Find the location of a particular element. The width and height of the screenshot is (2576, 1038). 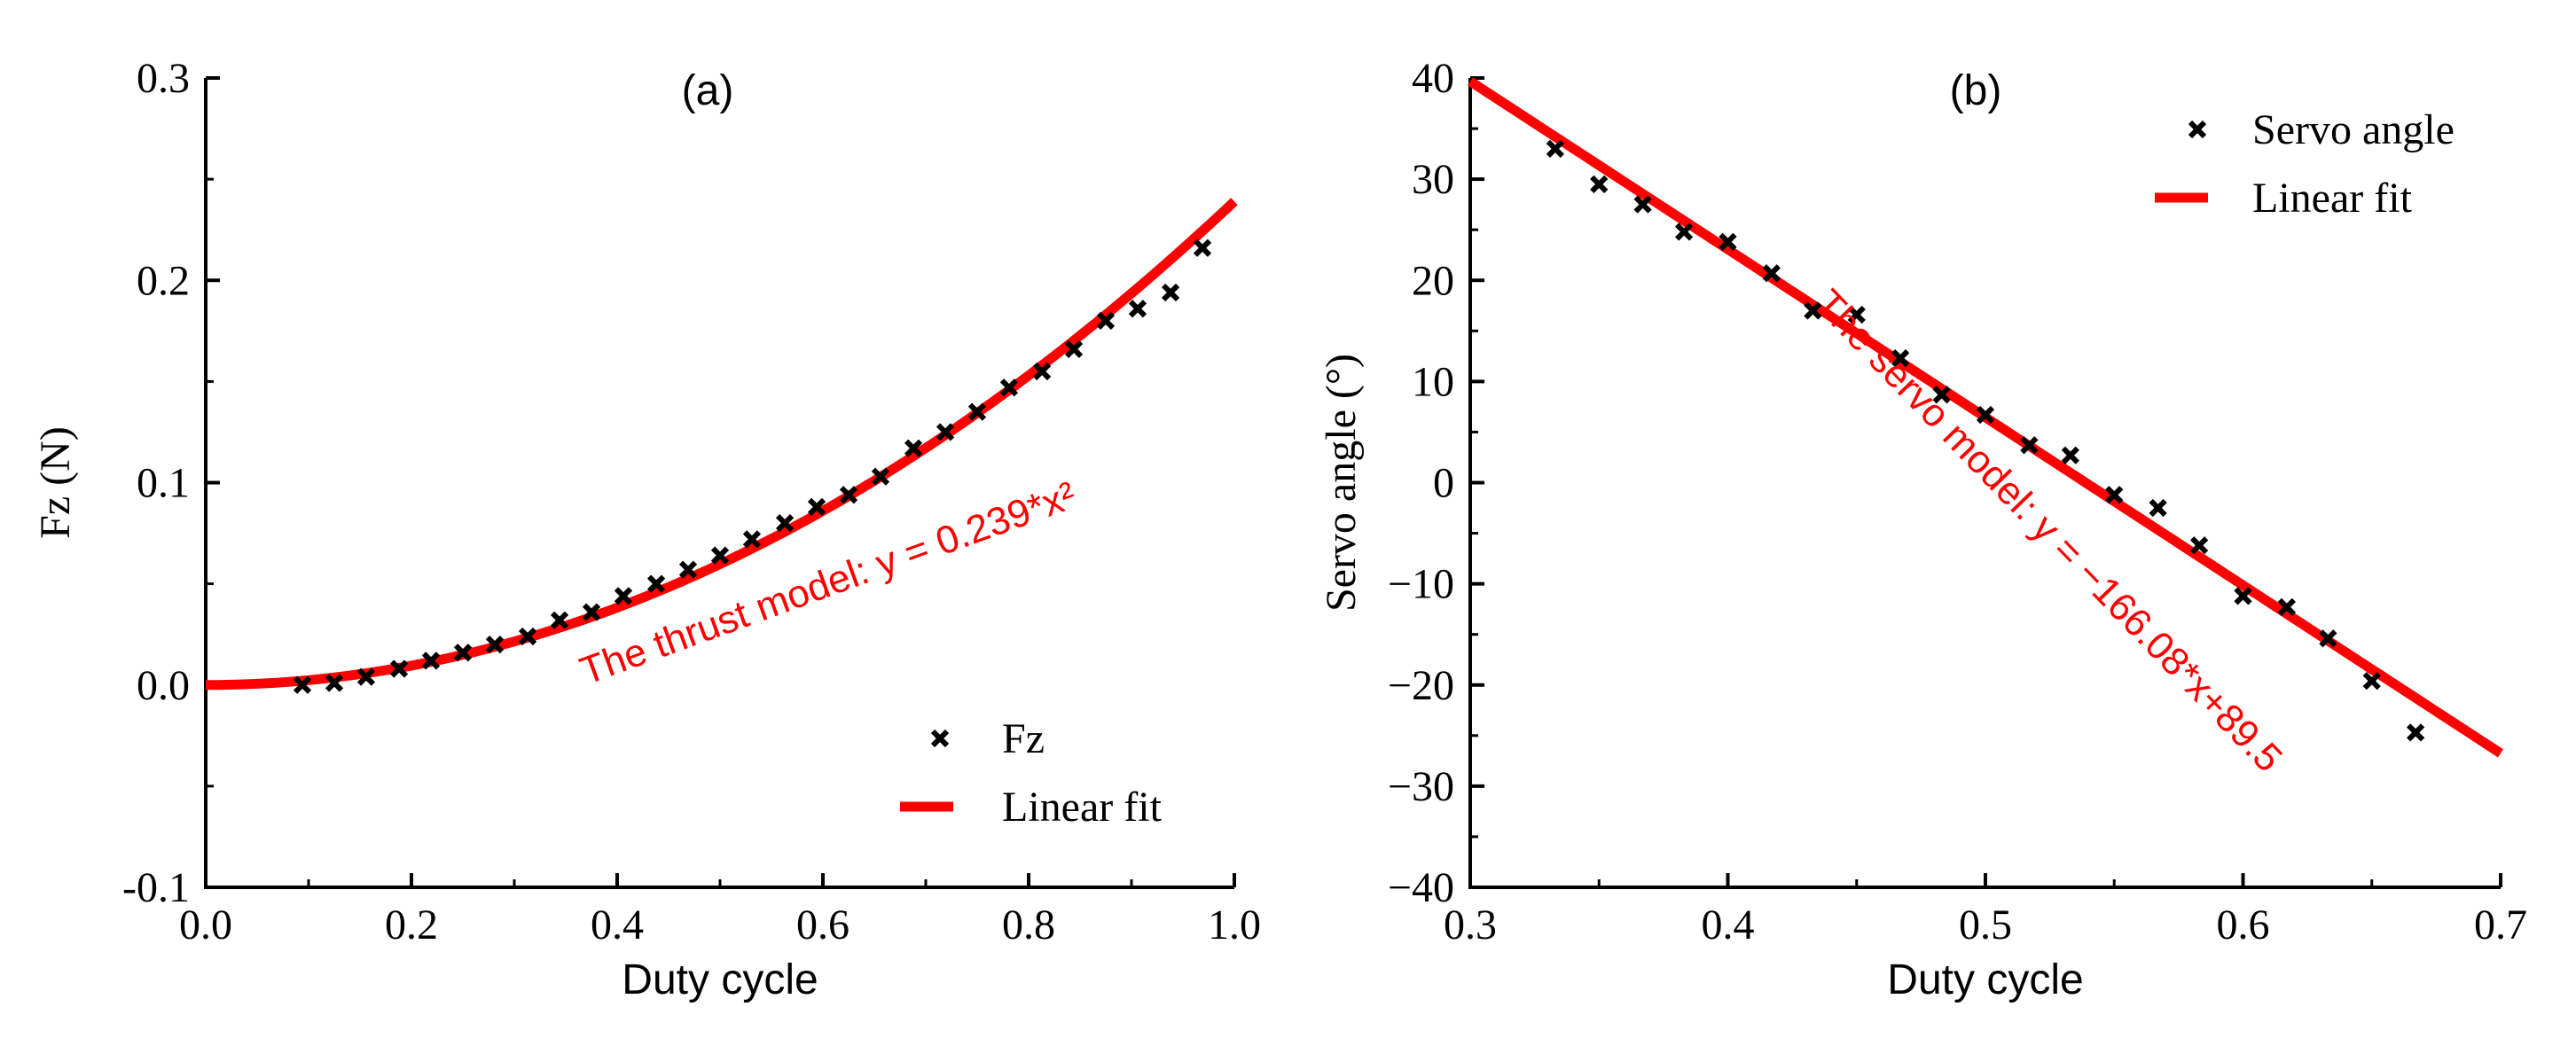

legend: Fz Linear fit is located at coordinates (1031, 773).